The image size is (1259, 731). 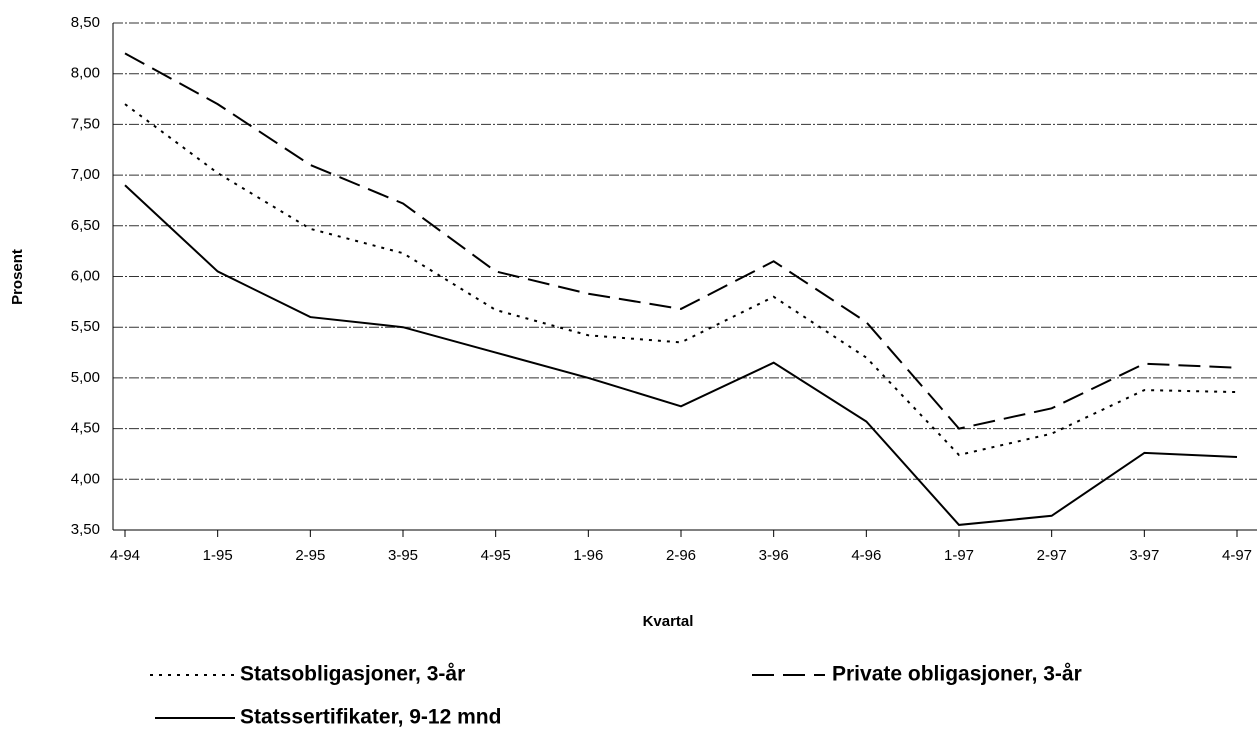 I want to click on x-tick-label: 4-94, so click(x=125, y=555).